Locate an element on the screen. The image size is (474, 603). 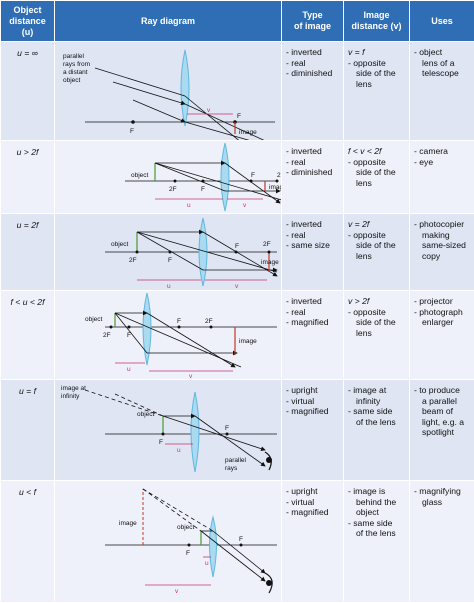
header-text: Type is located at coordinates (312, 15).